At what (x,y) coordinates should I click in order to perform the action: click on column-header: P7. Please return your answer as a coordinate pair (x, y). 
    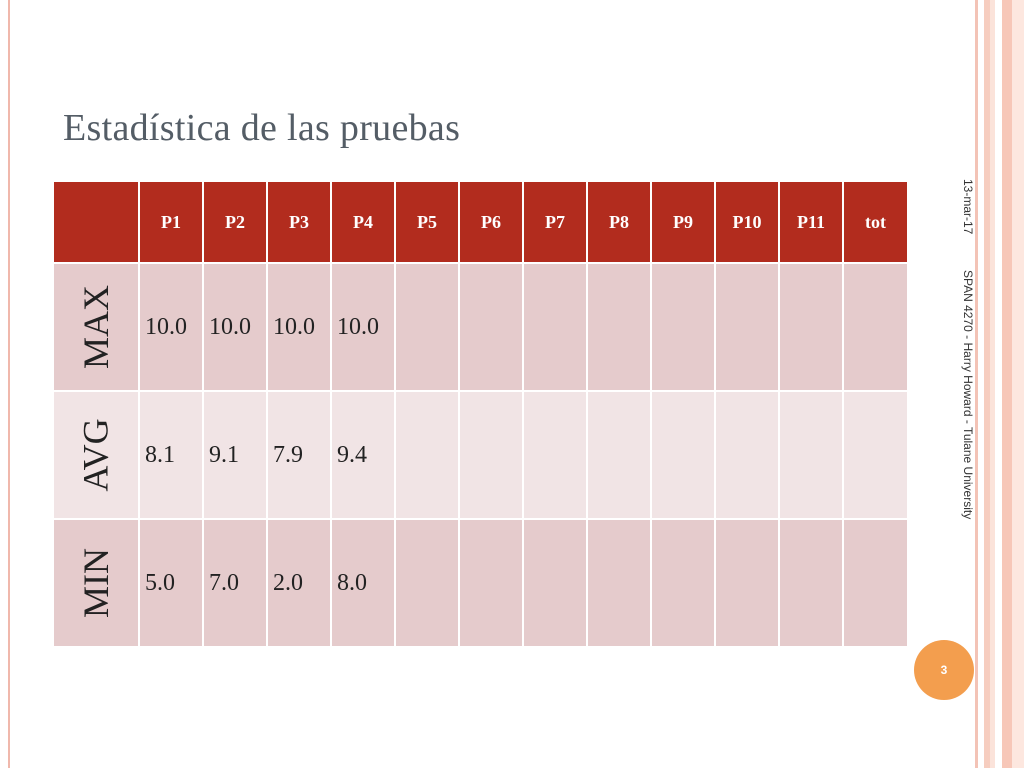
    Looking at the image, I should click on (555, 222).